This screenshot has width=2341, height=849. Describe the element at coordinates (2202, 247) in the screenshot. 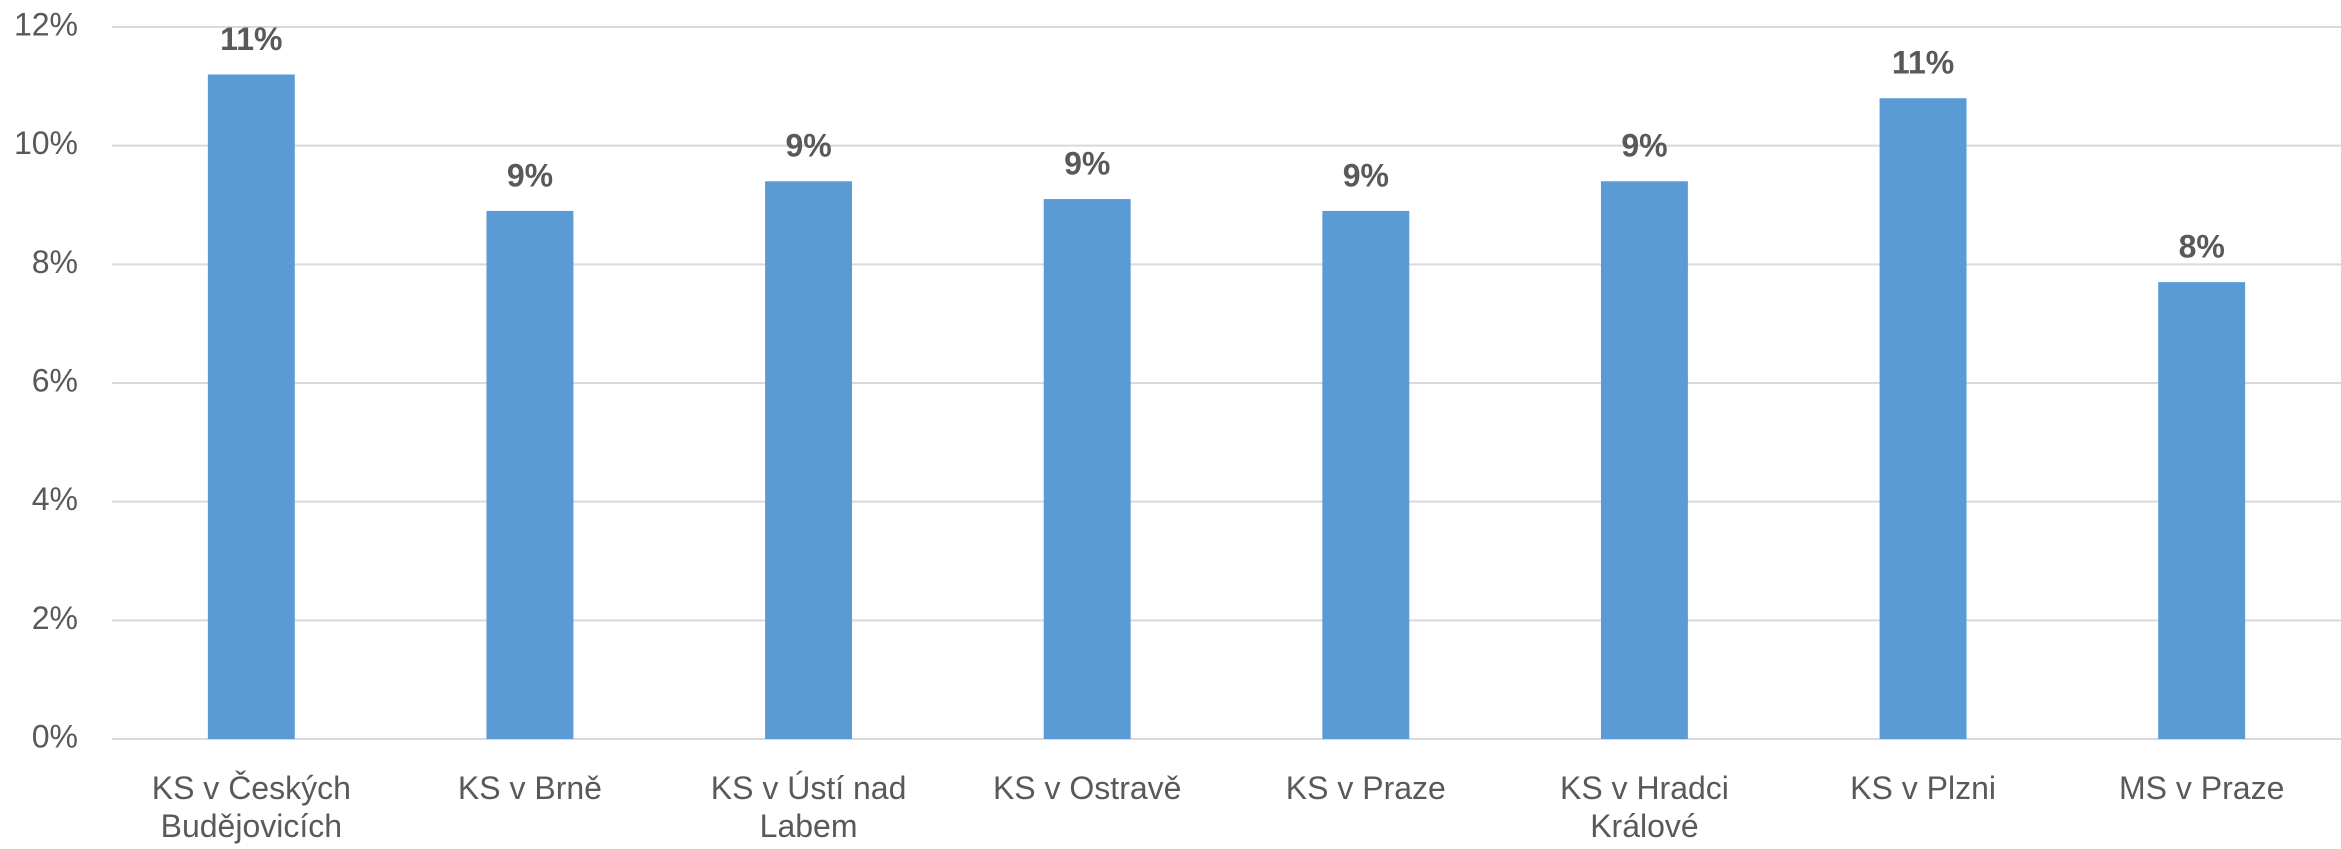

I see `data-label: 8%` at that location.